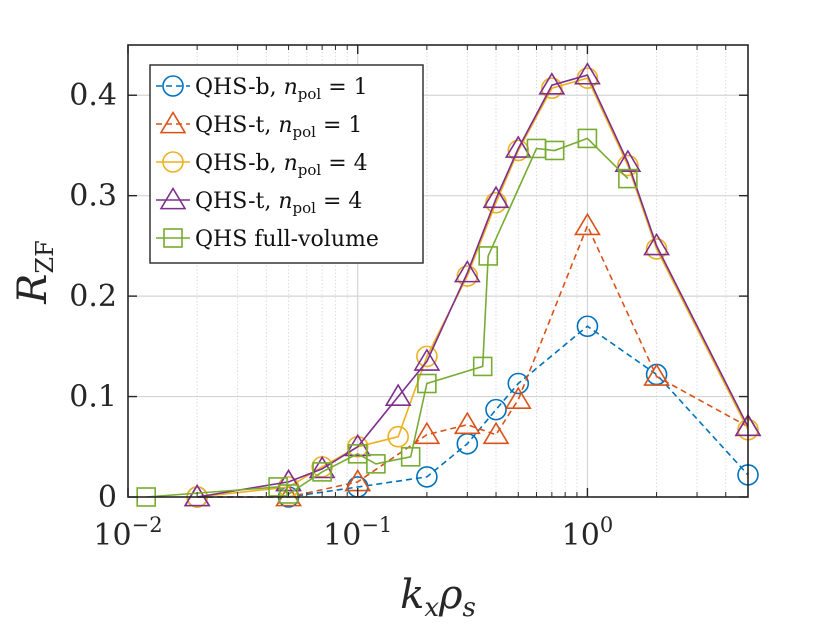  I want to click on y-axis-label: RZF, so click(34, 272).